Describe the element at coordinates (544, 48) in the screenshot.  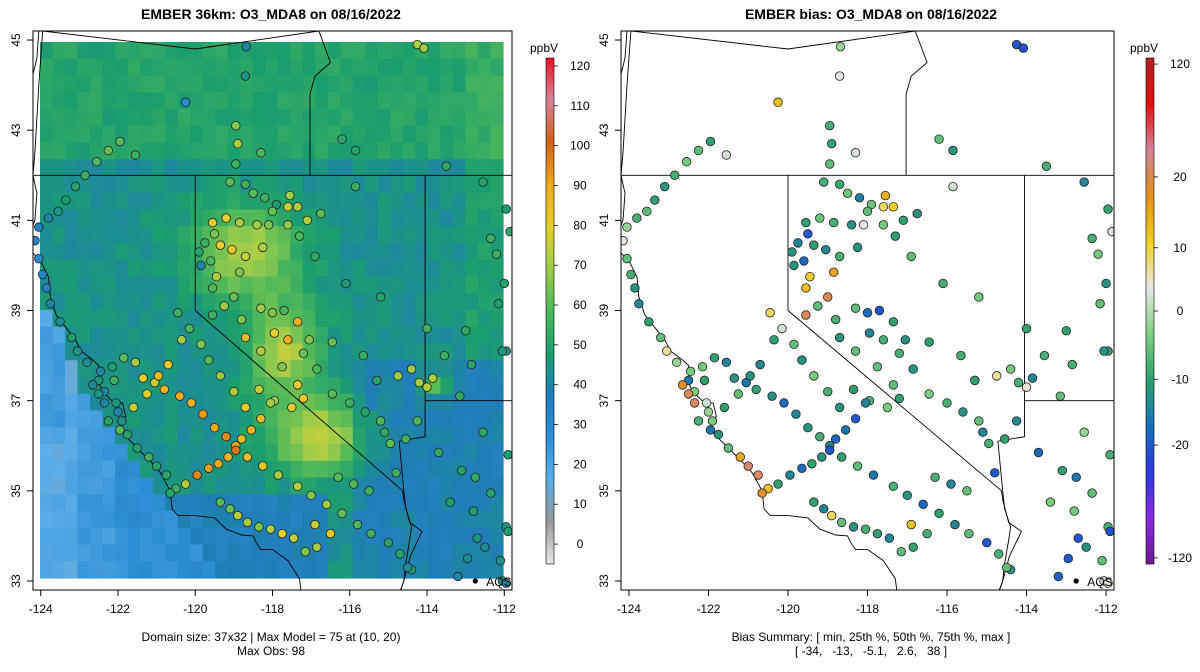
I see `colorbar-unit-label: ppbV` at that location.